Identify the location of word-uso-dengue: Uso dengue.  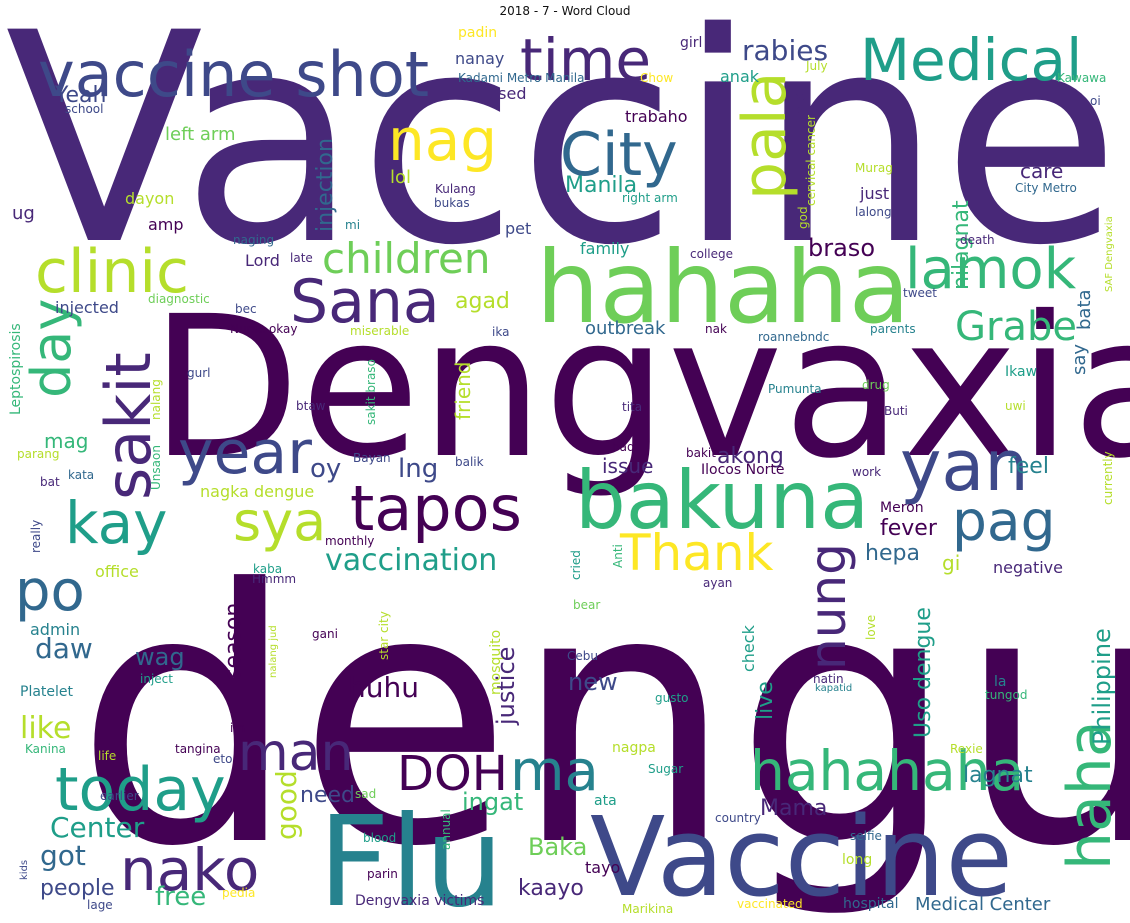
(923, 672).